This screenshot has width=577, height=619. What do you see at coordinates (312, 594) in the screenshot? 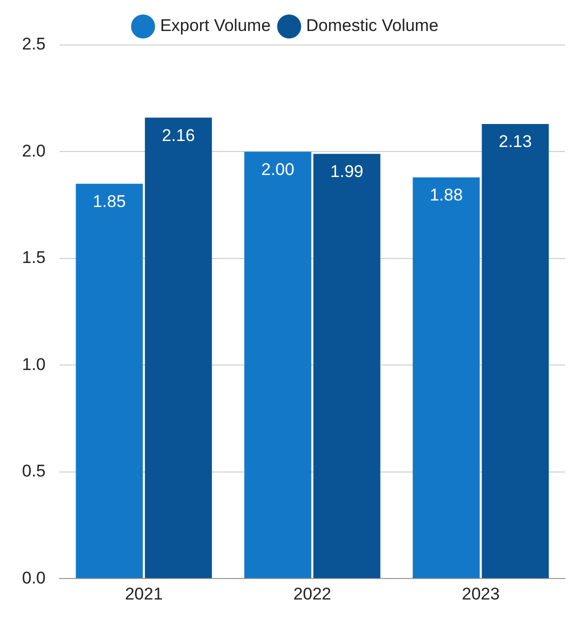
I see `x-tick-label: 2022` at bounding box center [312, 594].